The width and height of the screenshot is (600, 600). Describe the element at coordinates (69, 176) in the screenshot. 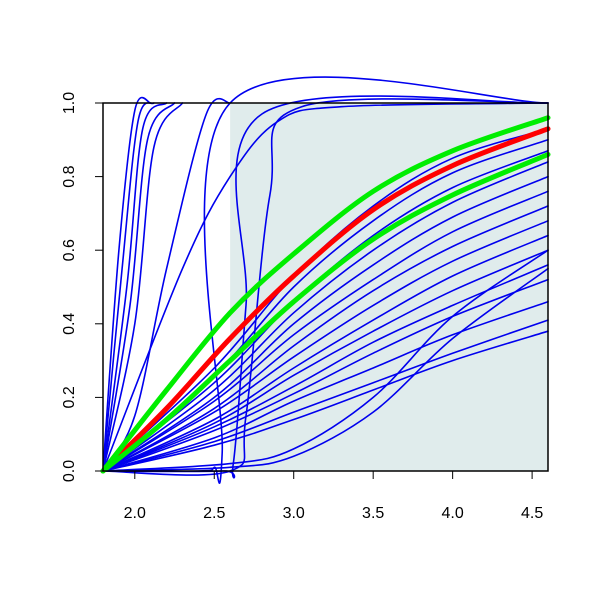

I see `y-tick-label: 0.8` at that location.